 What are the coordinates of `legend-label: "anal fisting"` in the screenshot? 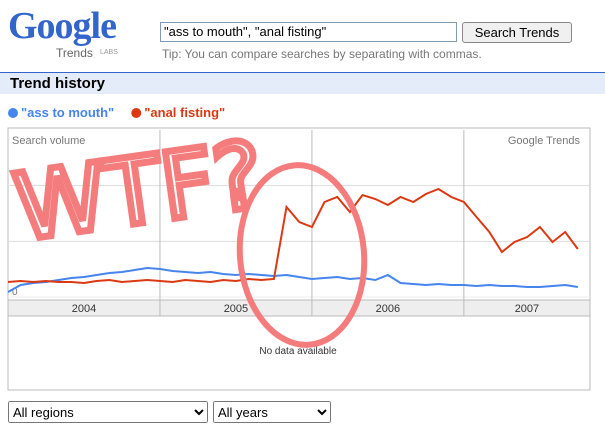 It's located at (184, 112).